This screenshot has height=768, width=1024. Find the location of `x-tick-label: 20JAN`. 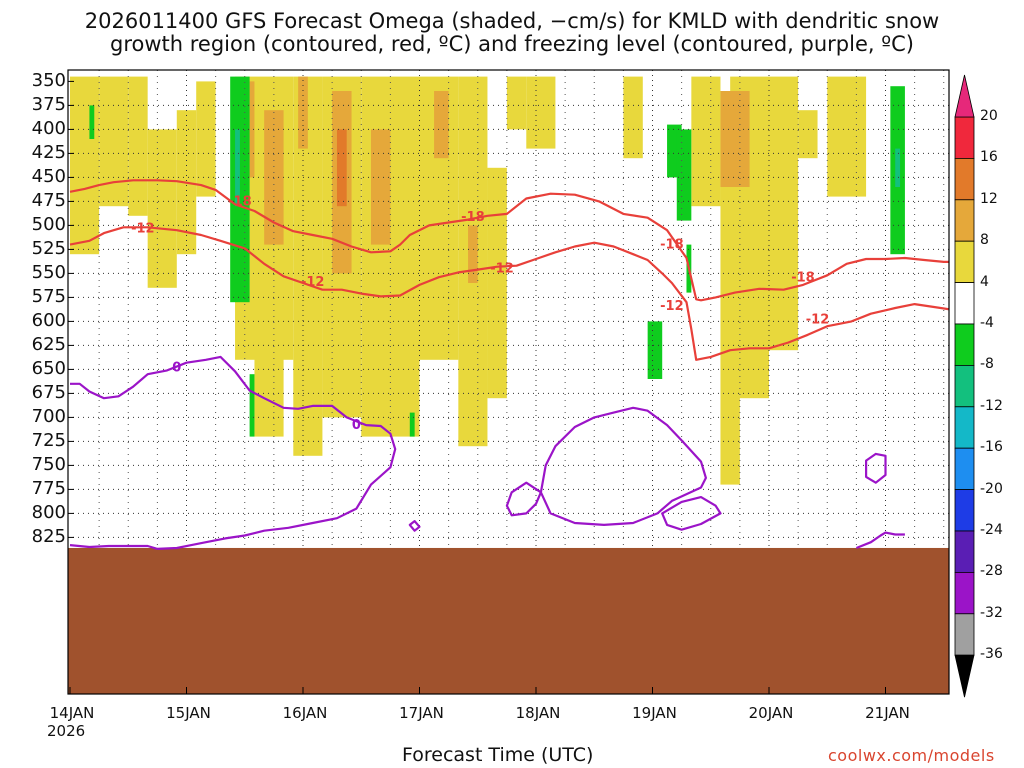

x-tick-label: 20JAN is located at coordinates (771, 713).